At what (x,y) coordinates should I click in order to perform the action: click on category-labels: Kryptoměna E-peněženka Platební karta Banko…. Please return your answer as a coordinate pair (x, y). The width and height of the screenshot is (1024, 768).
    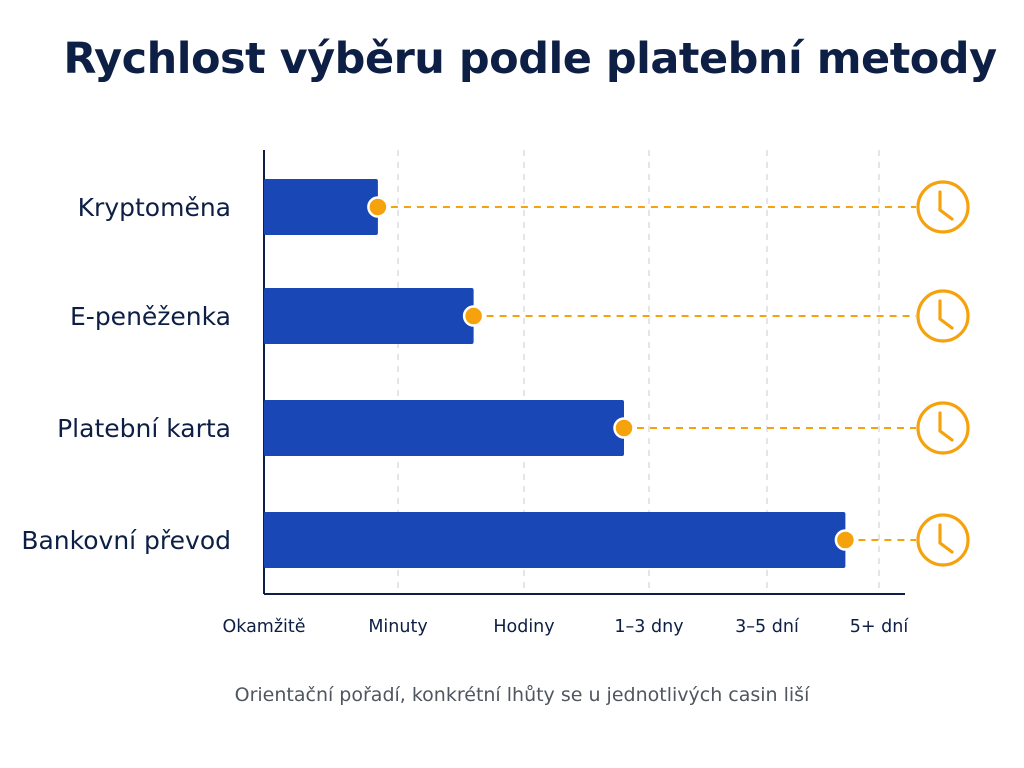
    Looking at the image, I should click on (126, 374).